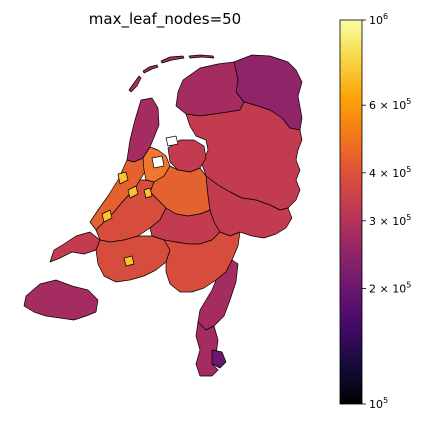 Image resolution: width=427 pixels, height=426 pixels. What do you see at coordinates (390, 104) in the screenshot?
I see `colorbar-tick-label: 6 × 105` at bounding box center [390, 104].